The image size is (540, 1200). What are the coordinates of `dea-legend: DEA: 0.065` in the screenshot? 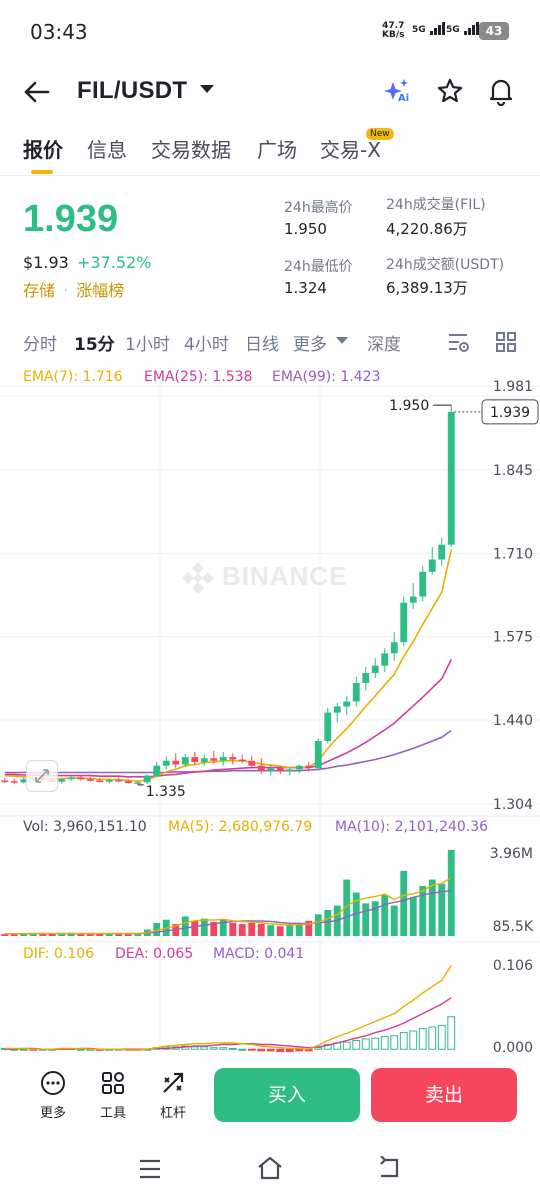 It's located at (154, 954).